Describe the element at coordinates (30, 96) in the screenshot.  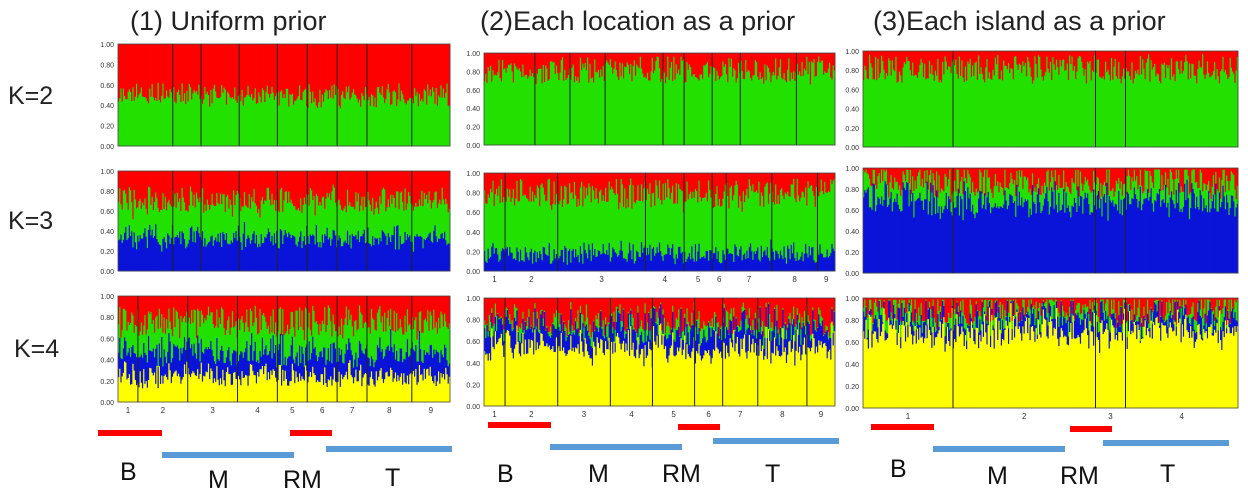
I see `row-label-k2: K=2` at that location.